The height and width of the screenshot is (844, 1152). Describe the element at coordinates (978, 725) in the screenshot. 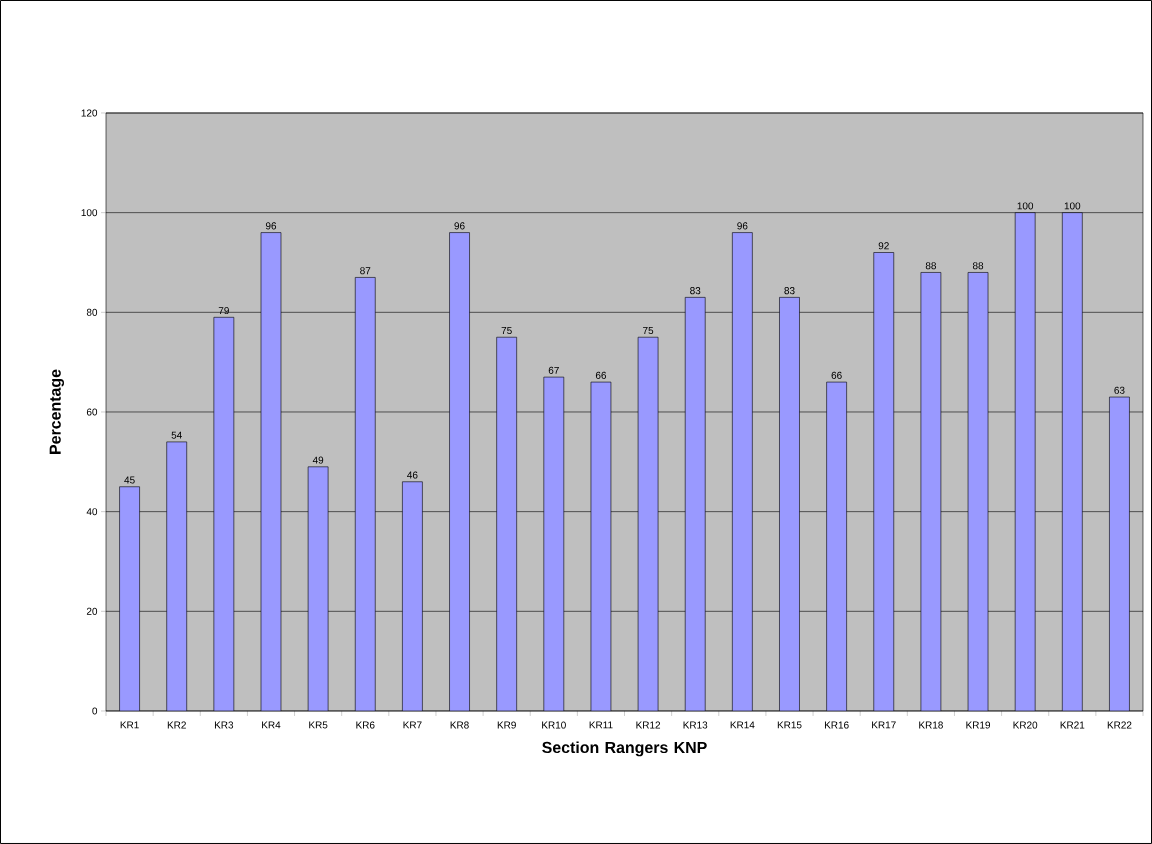

I see `x-tick-label: KR19` at that location.